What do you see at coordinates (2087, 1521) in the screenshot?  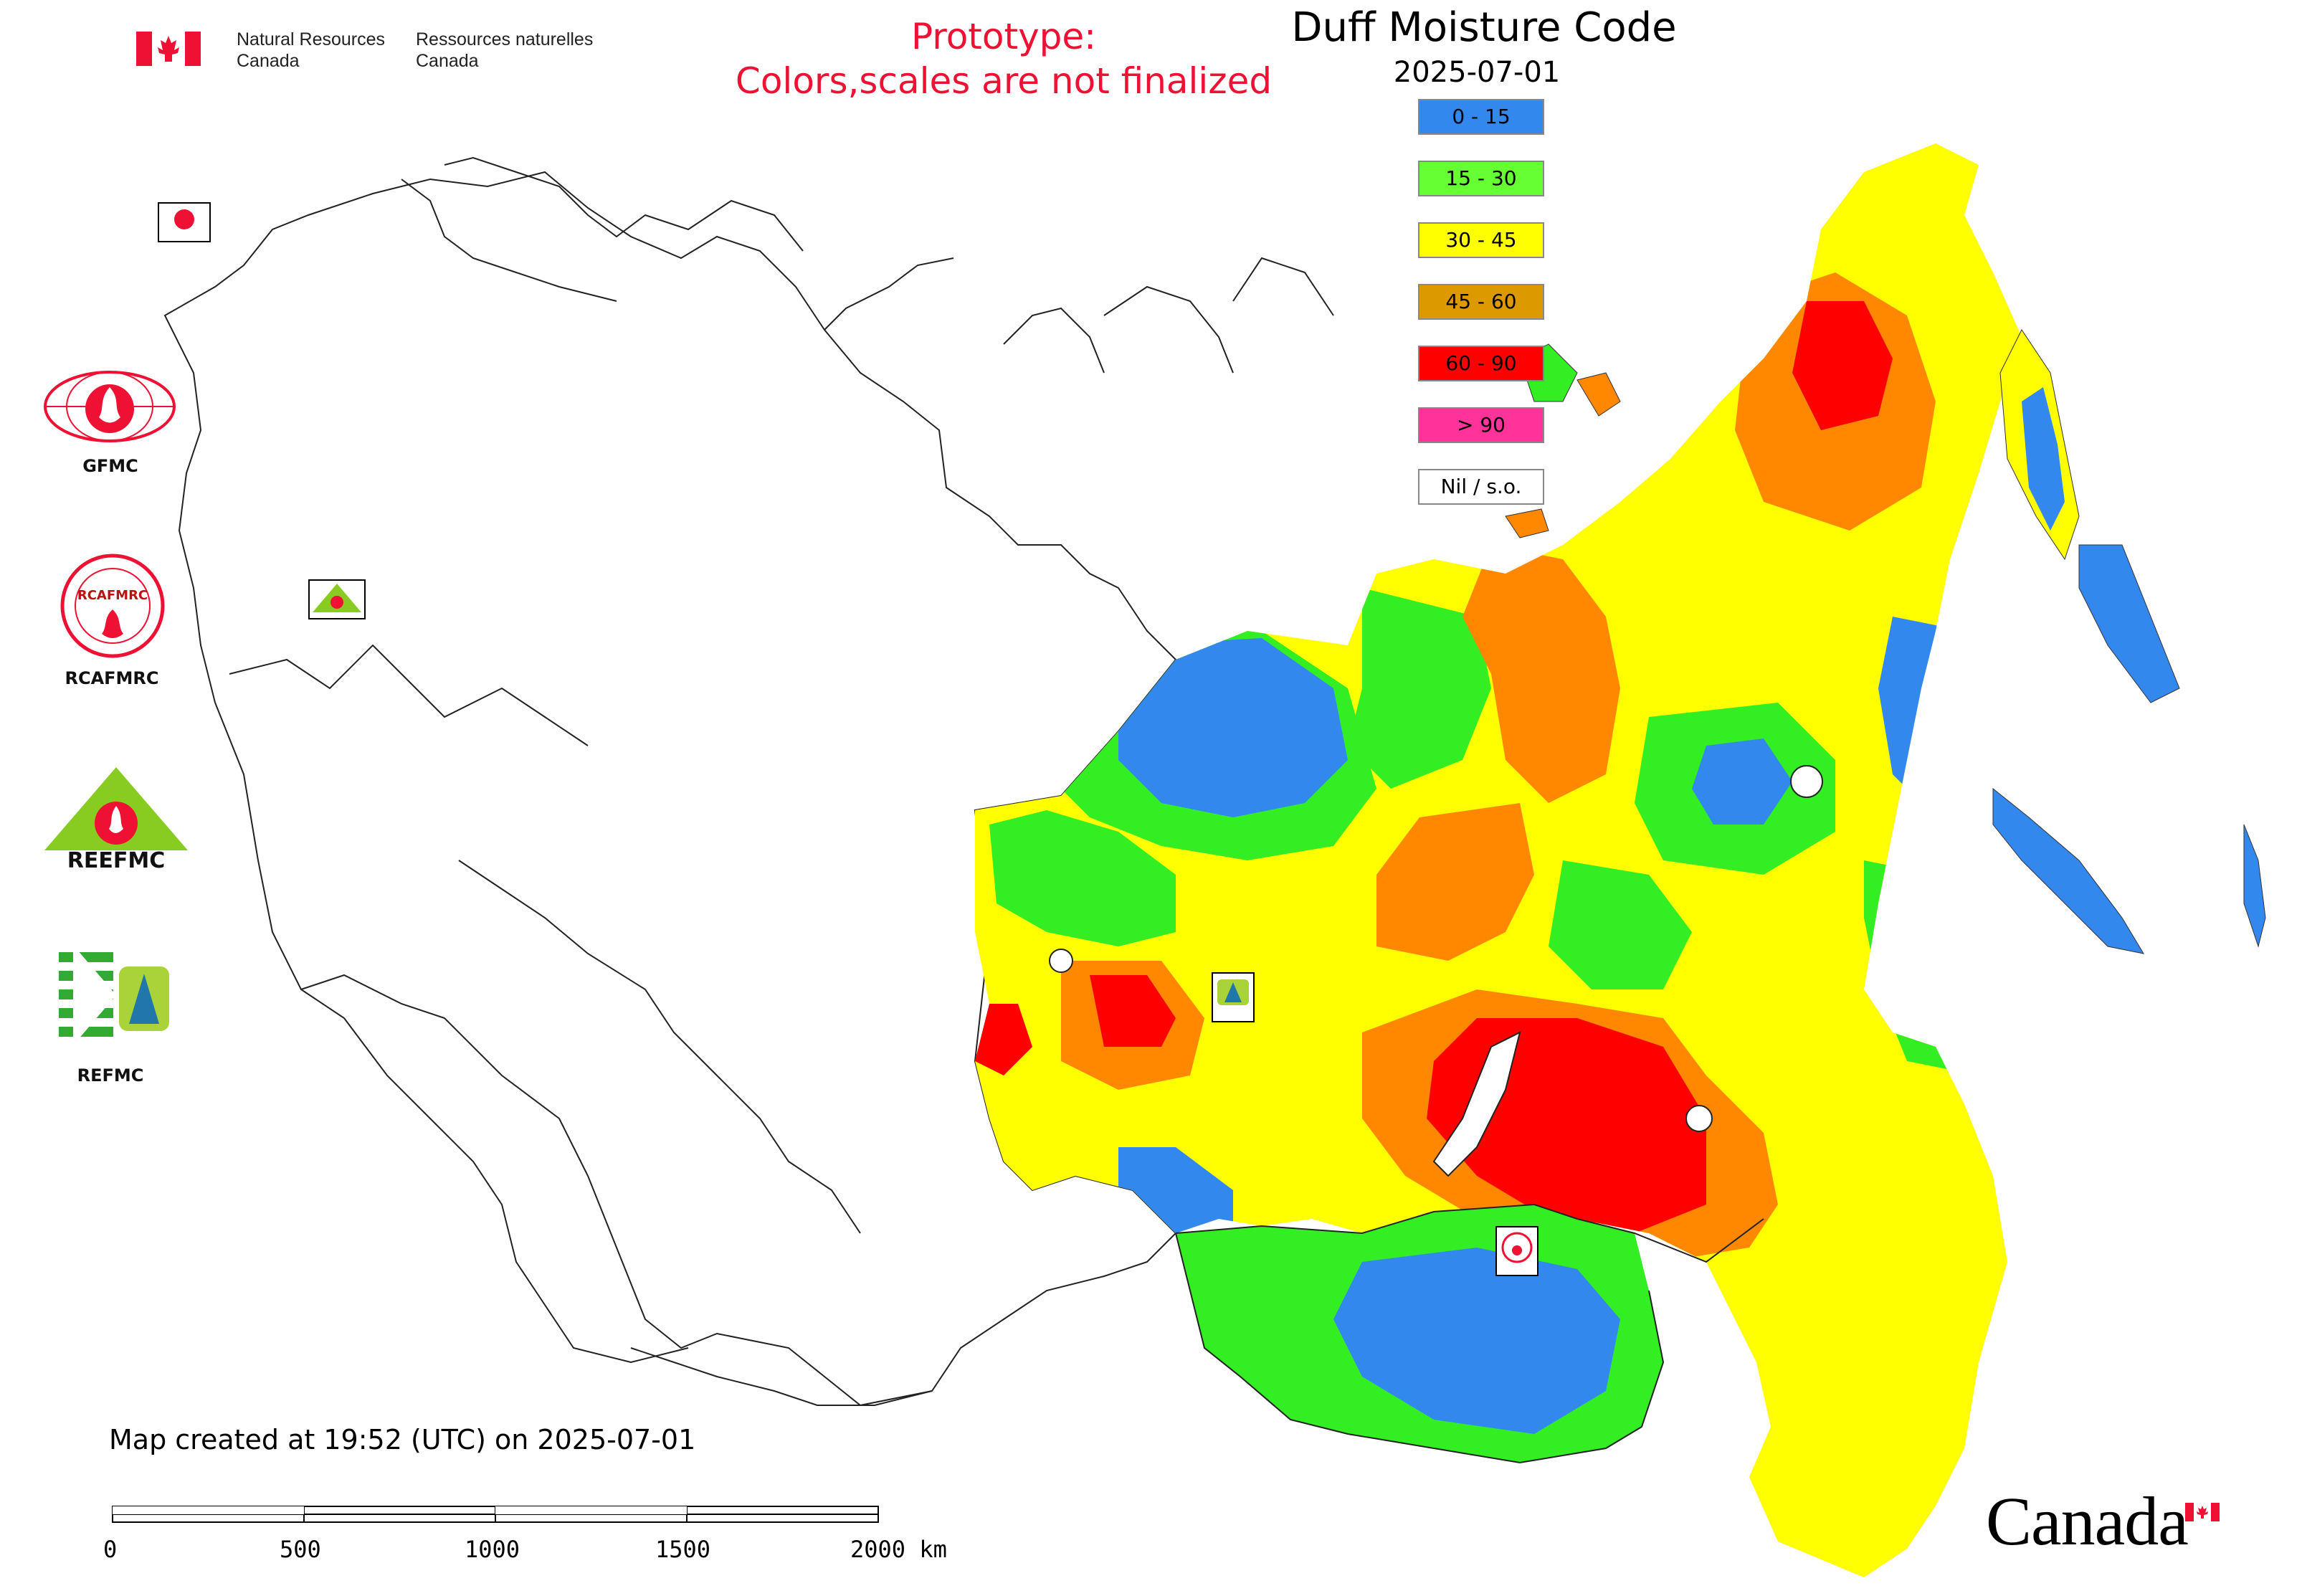 I see `canada-wordmark: Canada` at bounding box center [2087, 1521].